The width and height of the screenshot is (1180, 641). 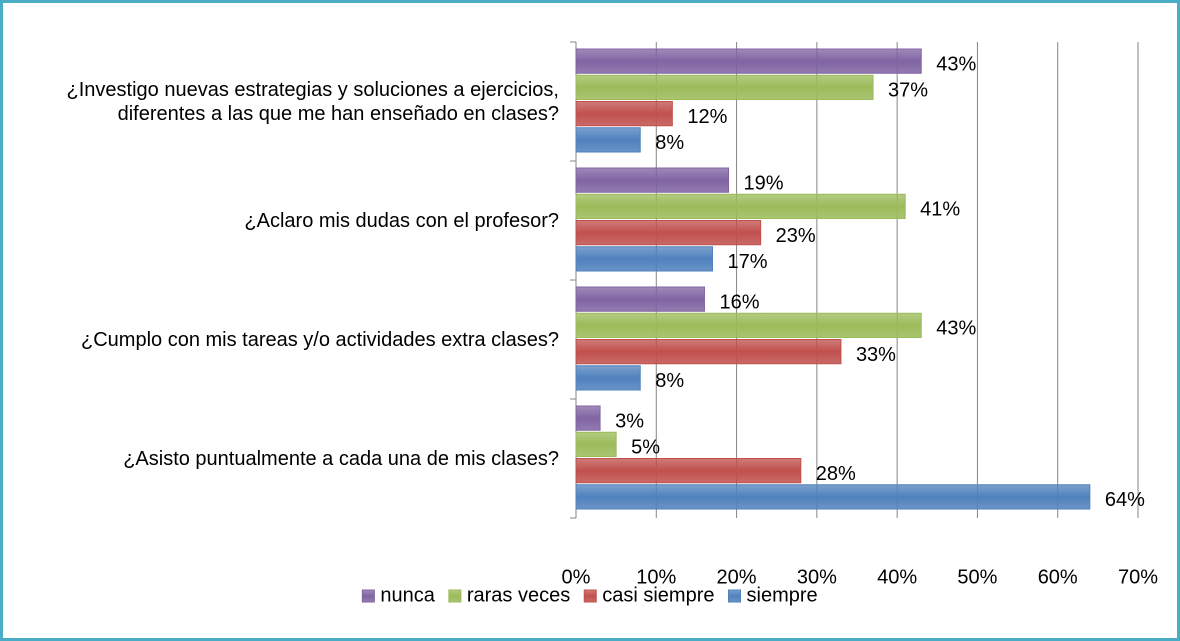 What do you see at coordinates (1125, 500) in the screenshot?
I see `data-label: 64%` at bounding box center [1125, 500].